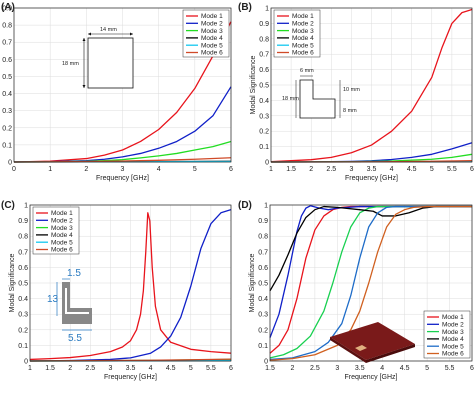  What do you see at coordinates (14, 169) in the screenshot?
I see `x-tick-label: 0` at bounding box center [14, 169].